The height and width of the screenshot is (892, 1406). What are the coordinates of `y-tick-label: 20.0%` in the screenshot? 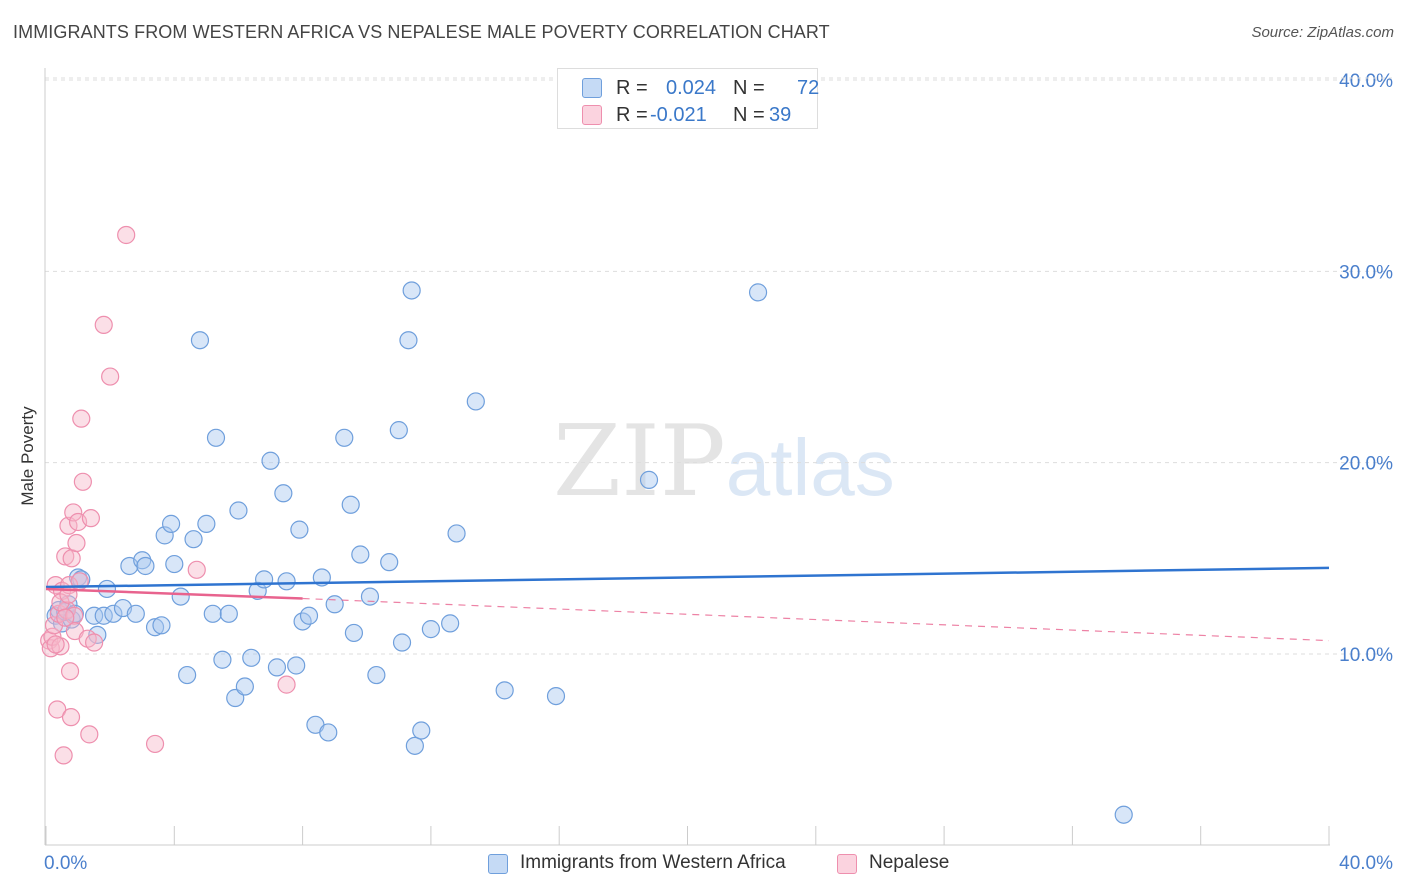 It's located at (1366, 464).